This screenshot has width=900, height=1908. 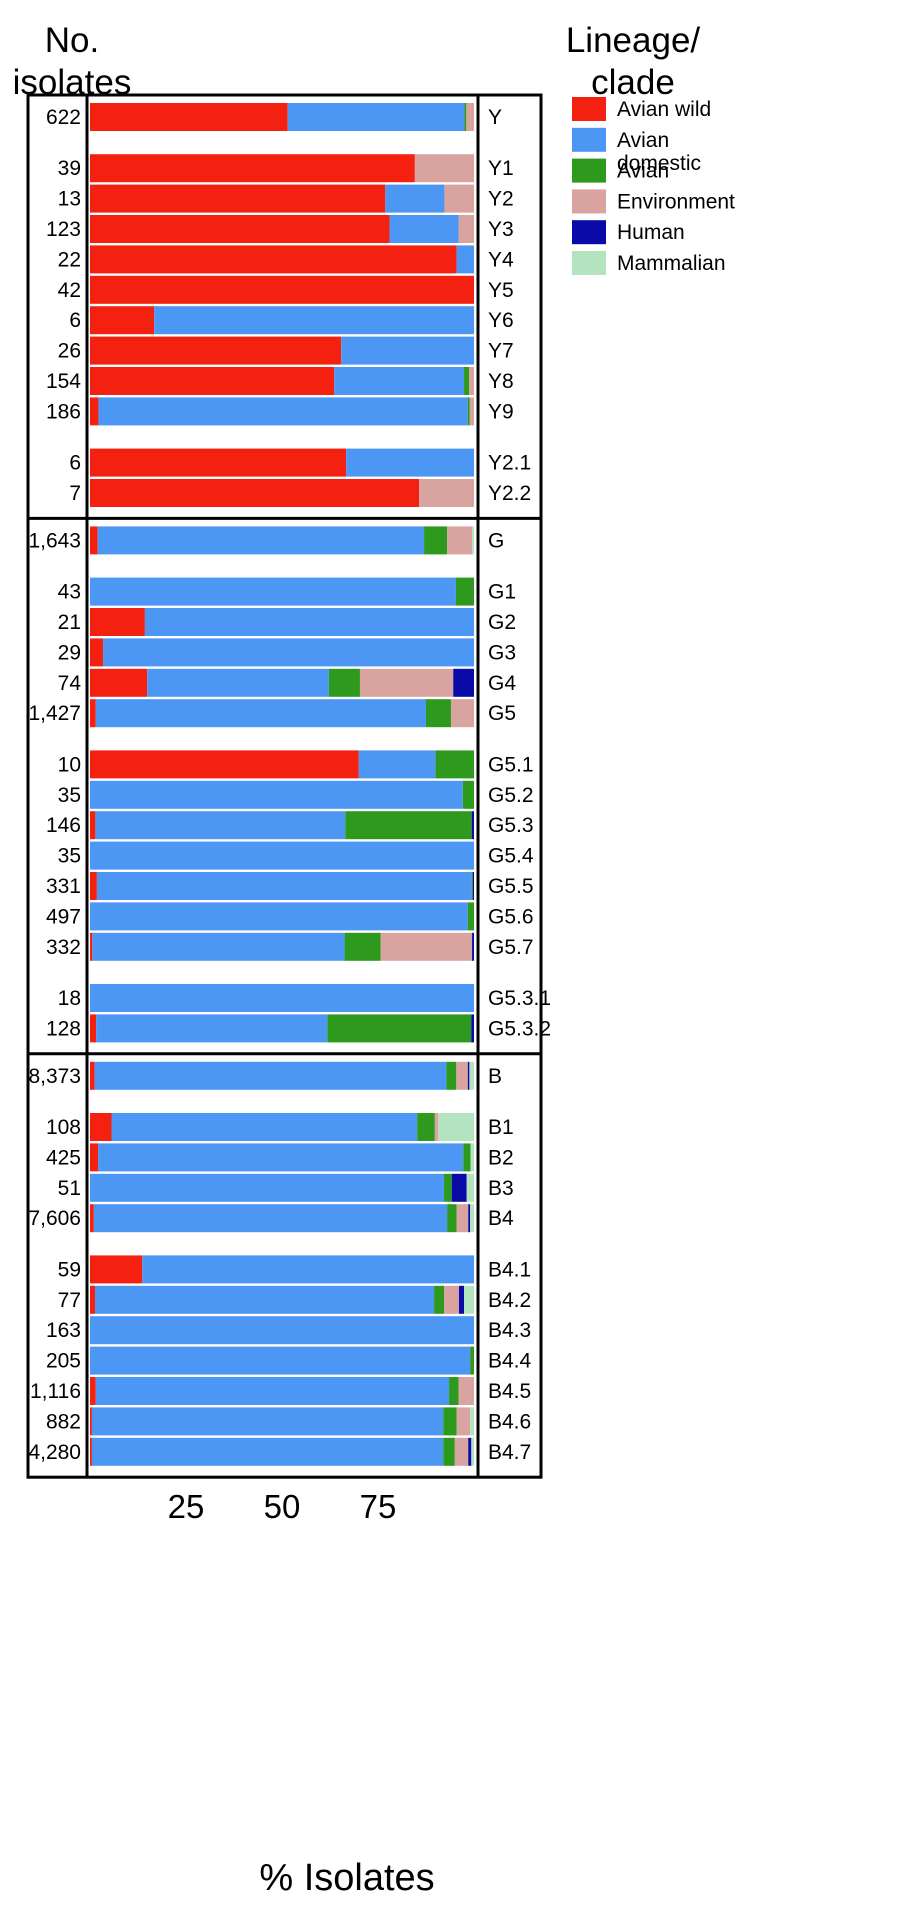 What do you see at coordinates (502, 622) in the screenshot?
I see `clade-label: G2` at bounding box center [502, 622].